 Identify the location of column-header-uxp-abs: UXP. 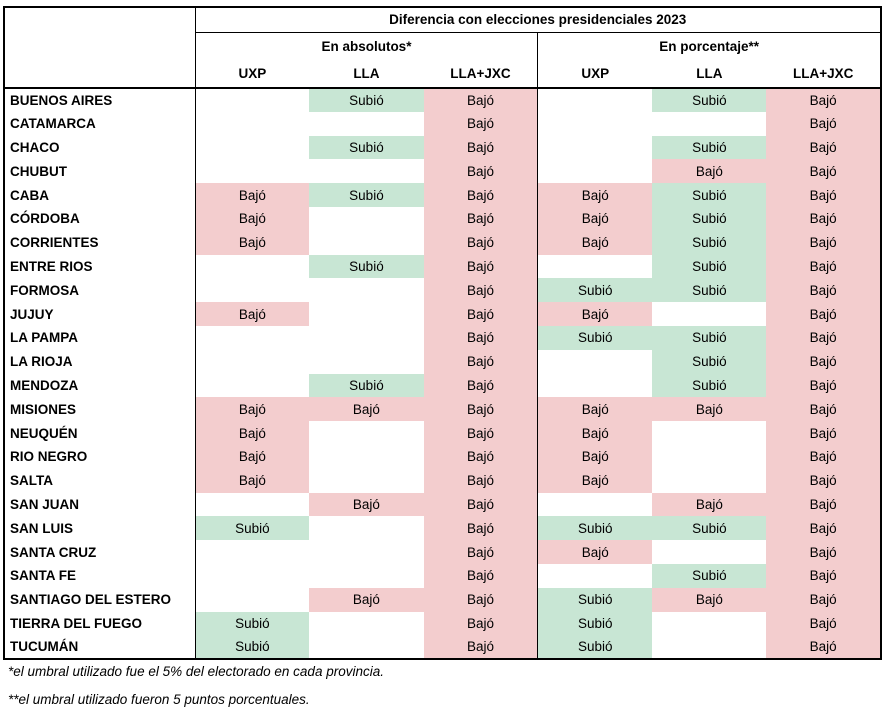
(252, 74).